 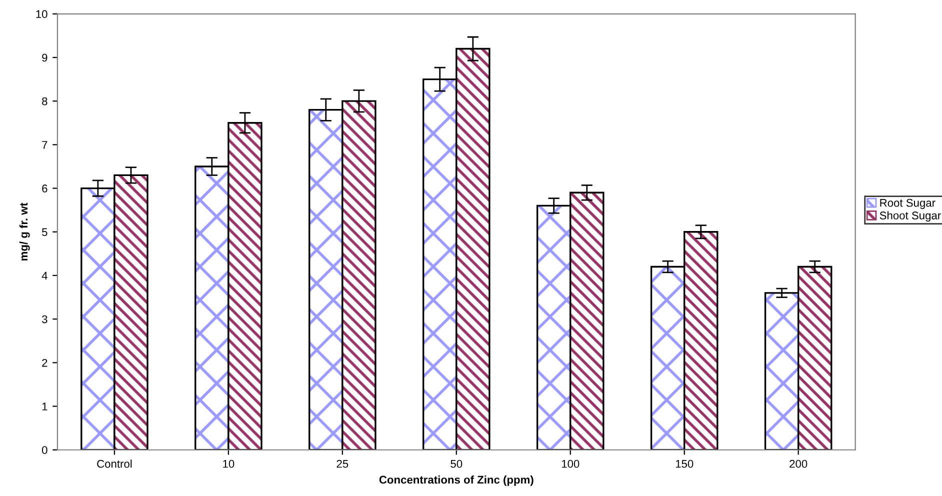 I want to click on y-tick-label: 2, so click(x=45, y=362).